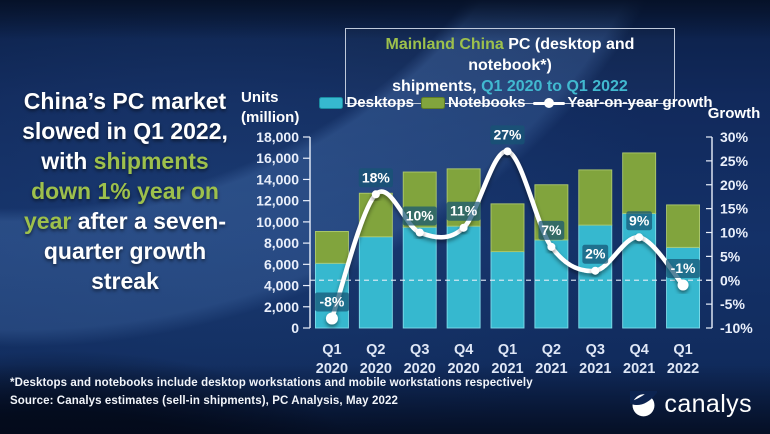 The image size is (770, 434). What do you see at coordinates (551, 359) in the screenshot?
I see `x-axis-label: Q2 2021` at bounding box center [551, 359].